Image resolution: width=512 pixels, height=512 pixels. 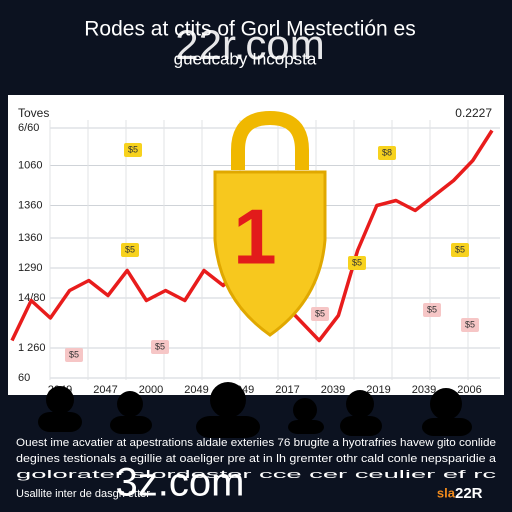 What do you see at coordinates (196, 390) in the screenshot?
I see `x-tick-label: 2049` at bounding box center [196, 390].